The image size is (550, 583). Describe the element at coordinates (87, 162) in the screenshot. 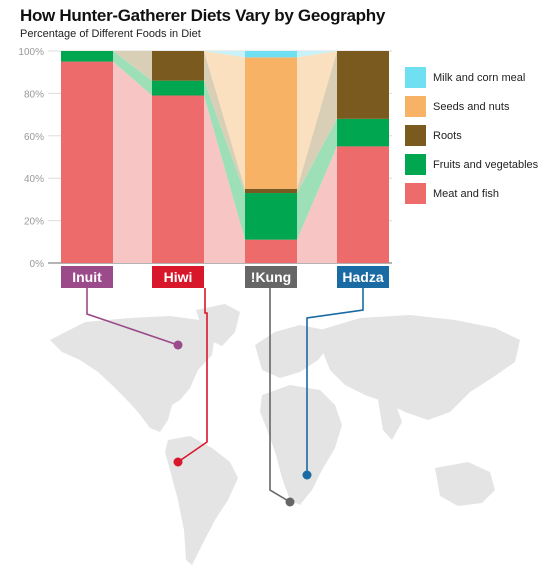

I see `bar-inuit-meat-and-fish` at that location.